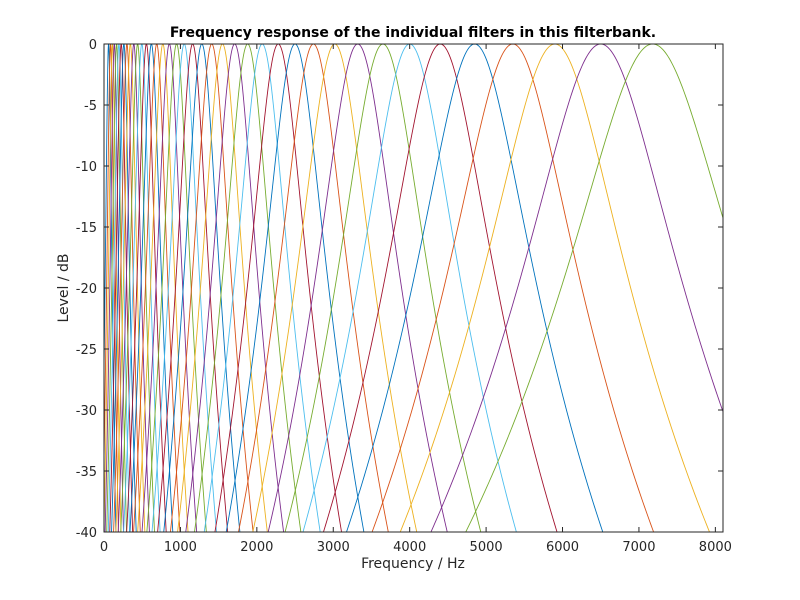 The image size is (800, 600). I want to click on filter-curve-1710hz, so click(235, 288).